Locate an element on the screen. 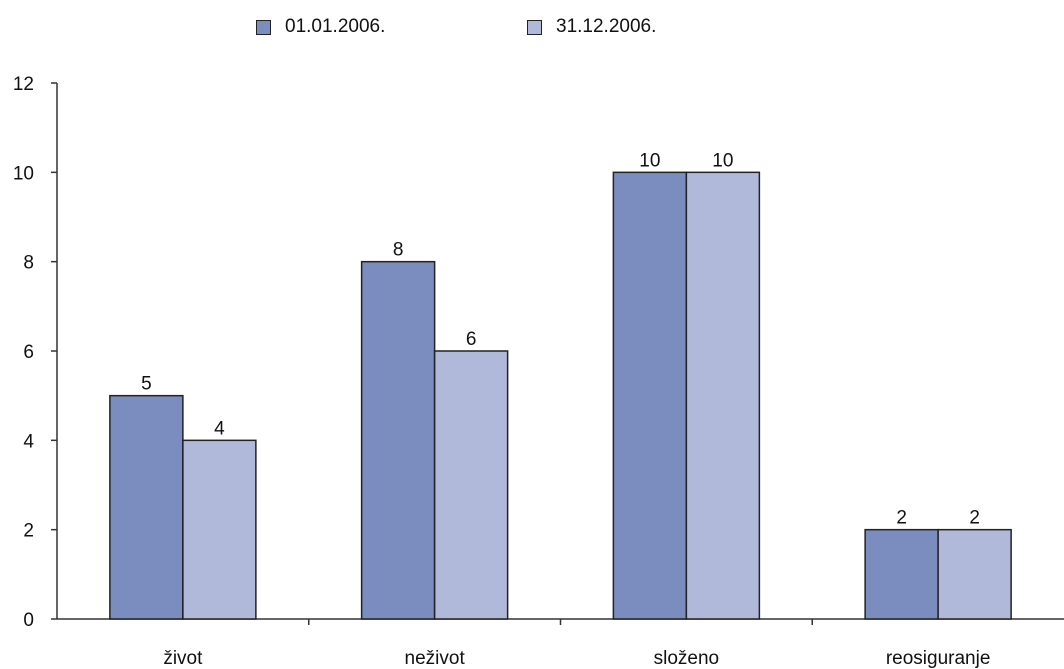 The image size is (1064, 669). data-label: 4 is located at coordinates (219, 428).